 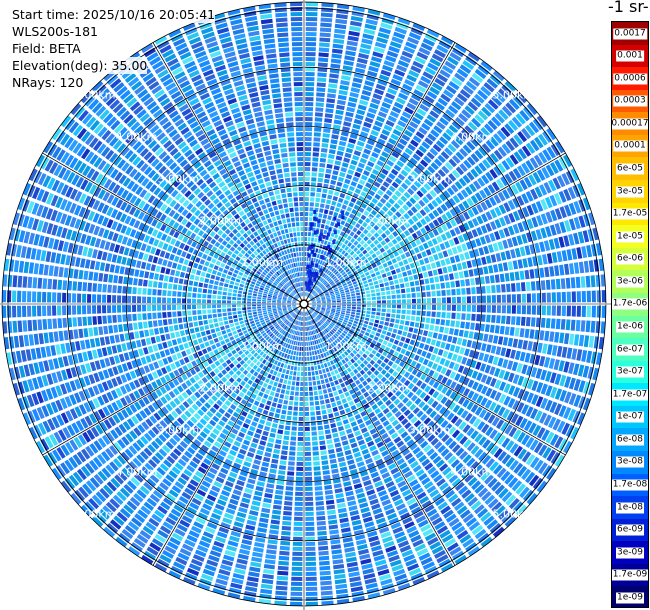 I want to click on colorbar-level: 6e-05, so click(x=630, y=169).